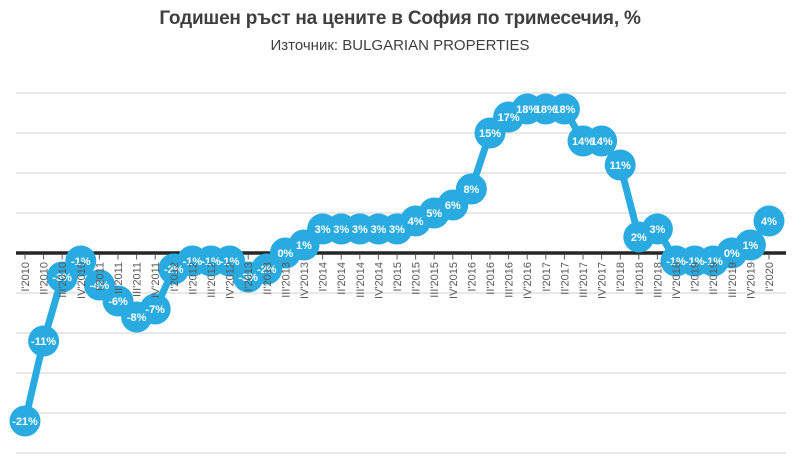 The width and height of the screenshot is (800, 467). I want to click on x-axis-label: II'2018, so click(640, 278).